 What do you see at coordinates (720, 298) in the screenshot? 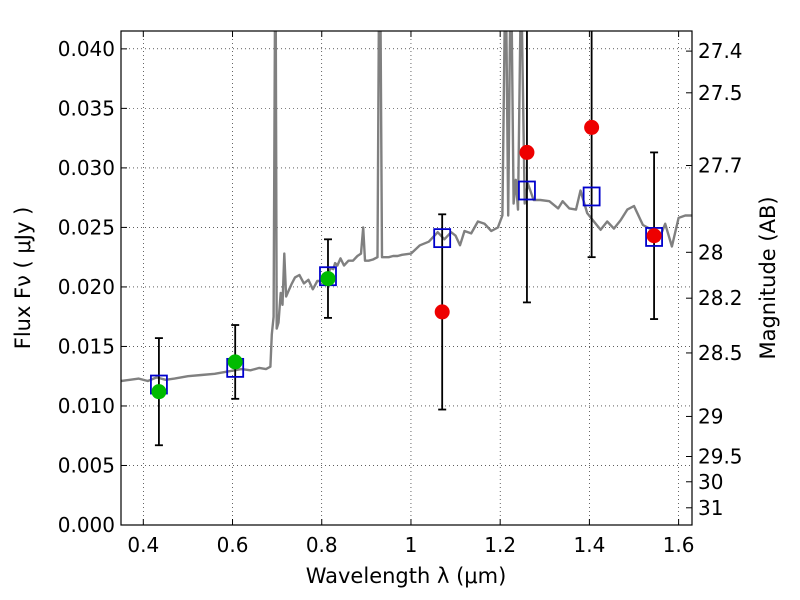
I see `mag-tick-label: 28.2` at bounding box center [720, 298].